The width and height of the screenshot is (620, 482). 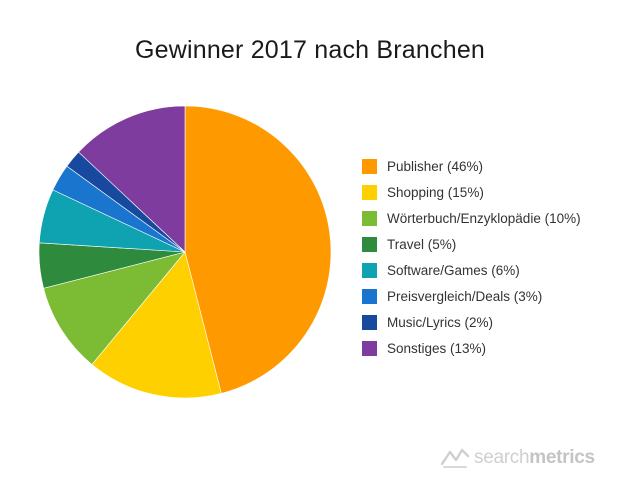 I want to click on legend-item-2: Wörterbuch/Enzyklopädie (10%), so click(x=471, y=218).